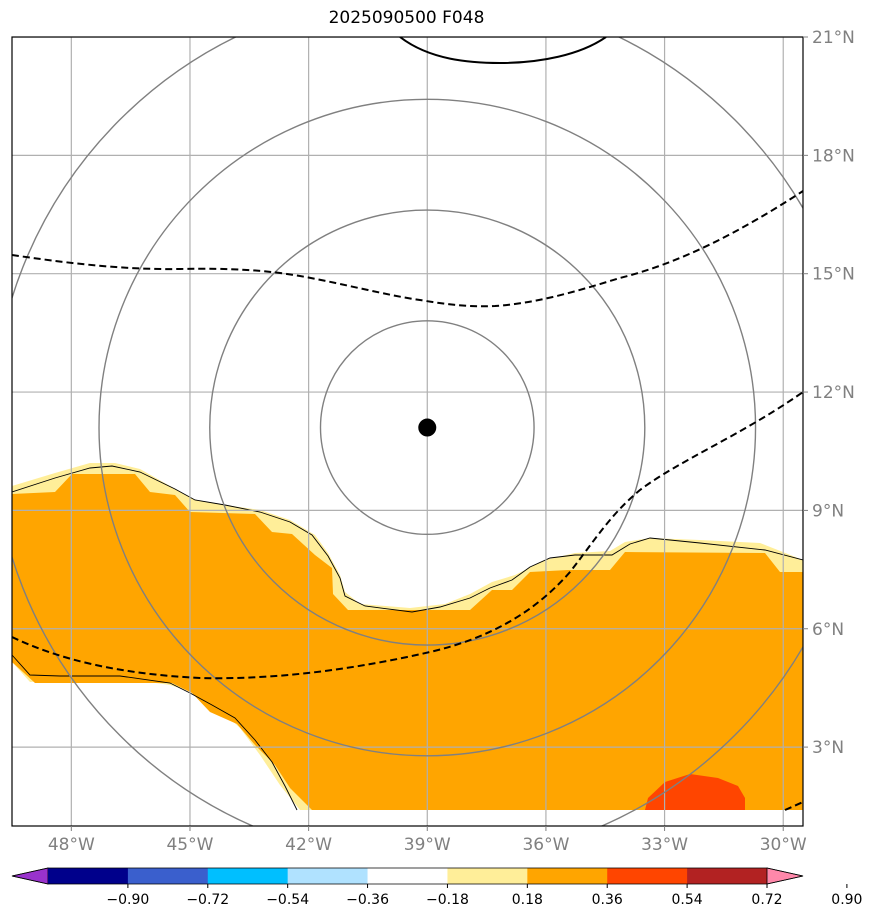 Image resolution: width=873 pixels, height=924 pixels. Describe the element at coordinates (189, 845) in the screenshot. I see `lon-tick-label: 45°W` at that location.